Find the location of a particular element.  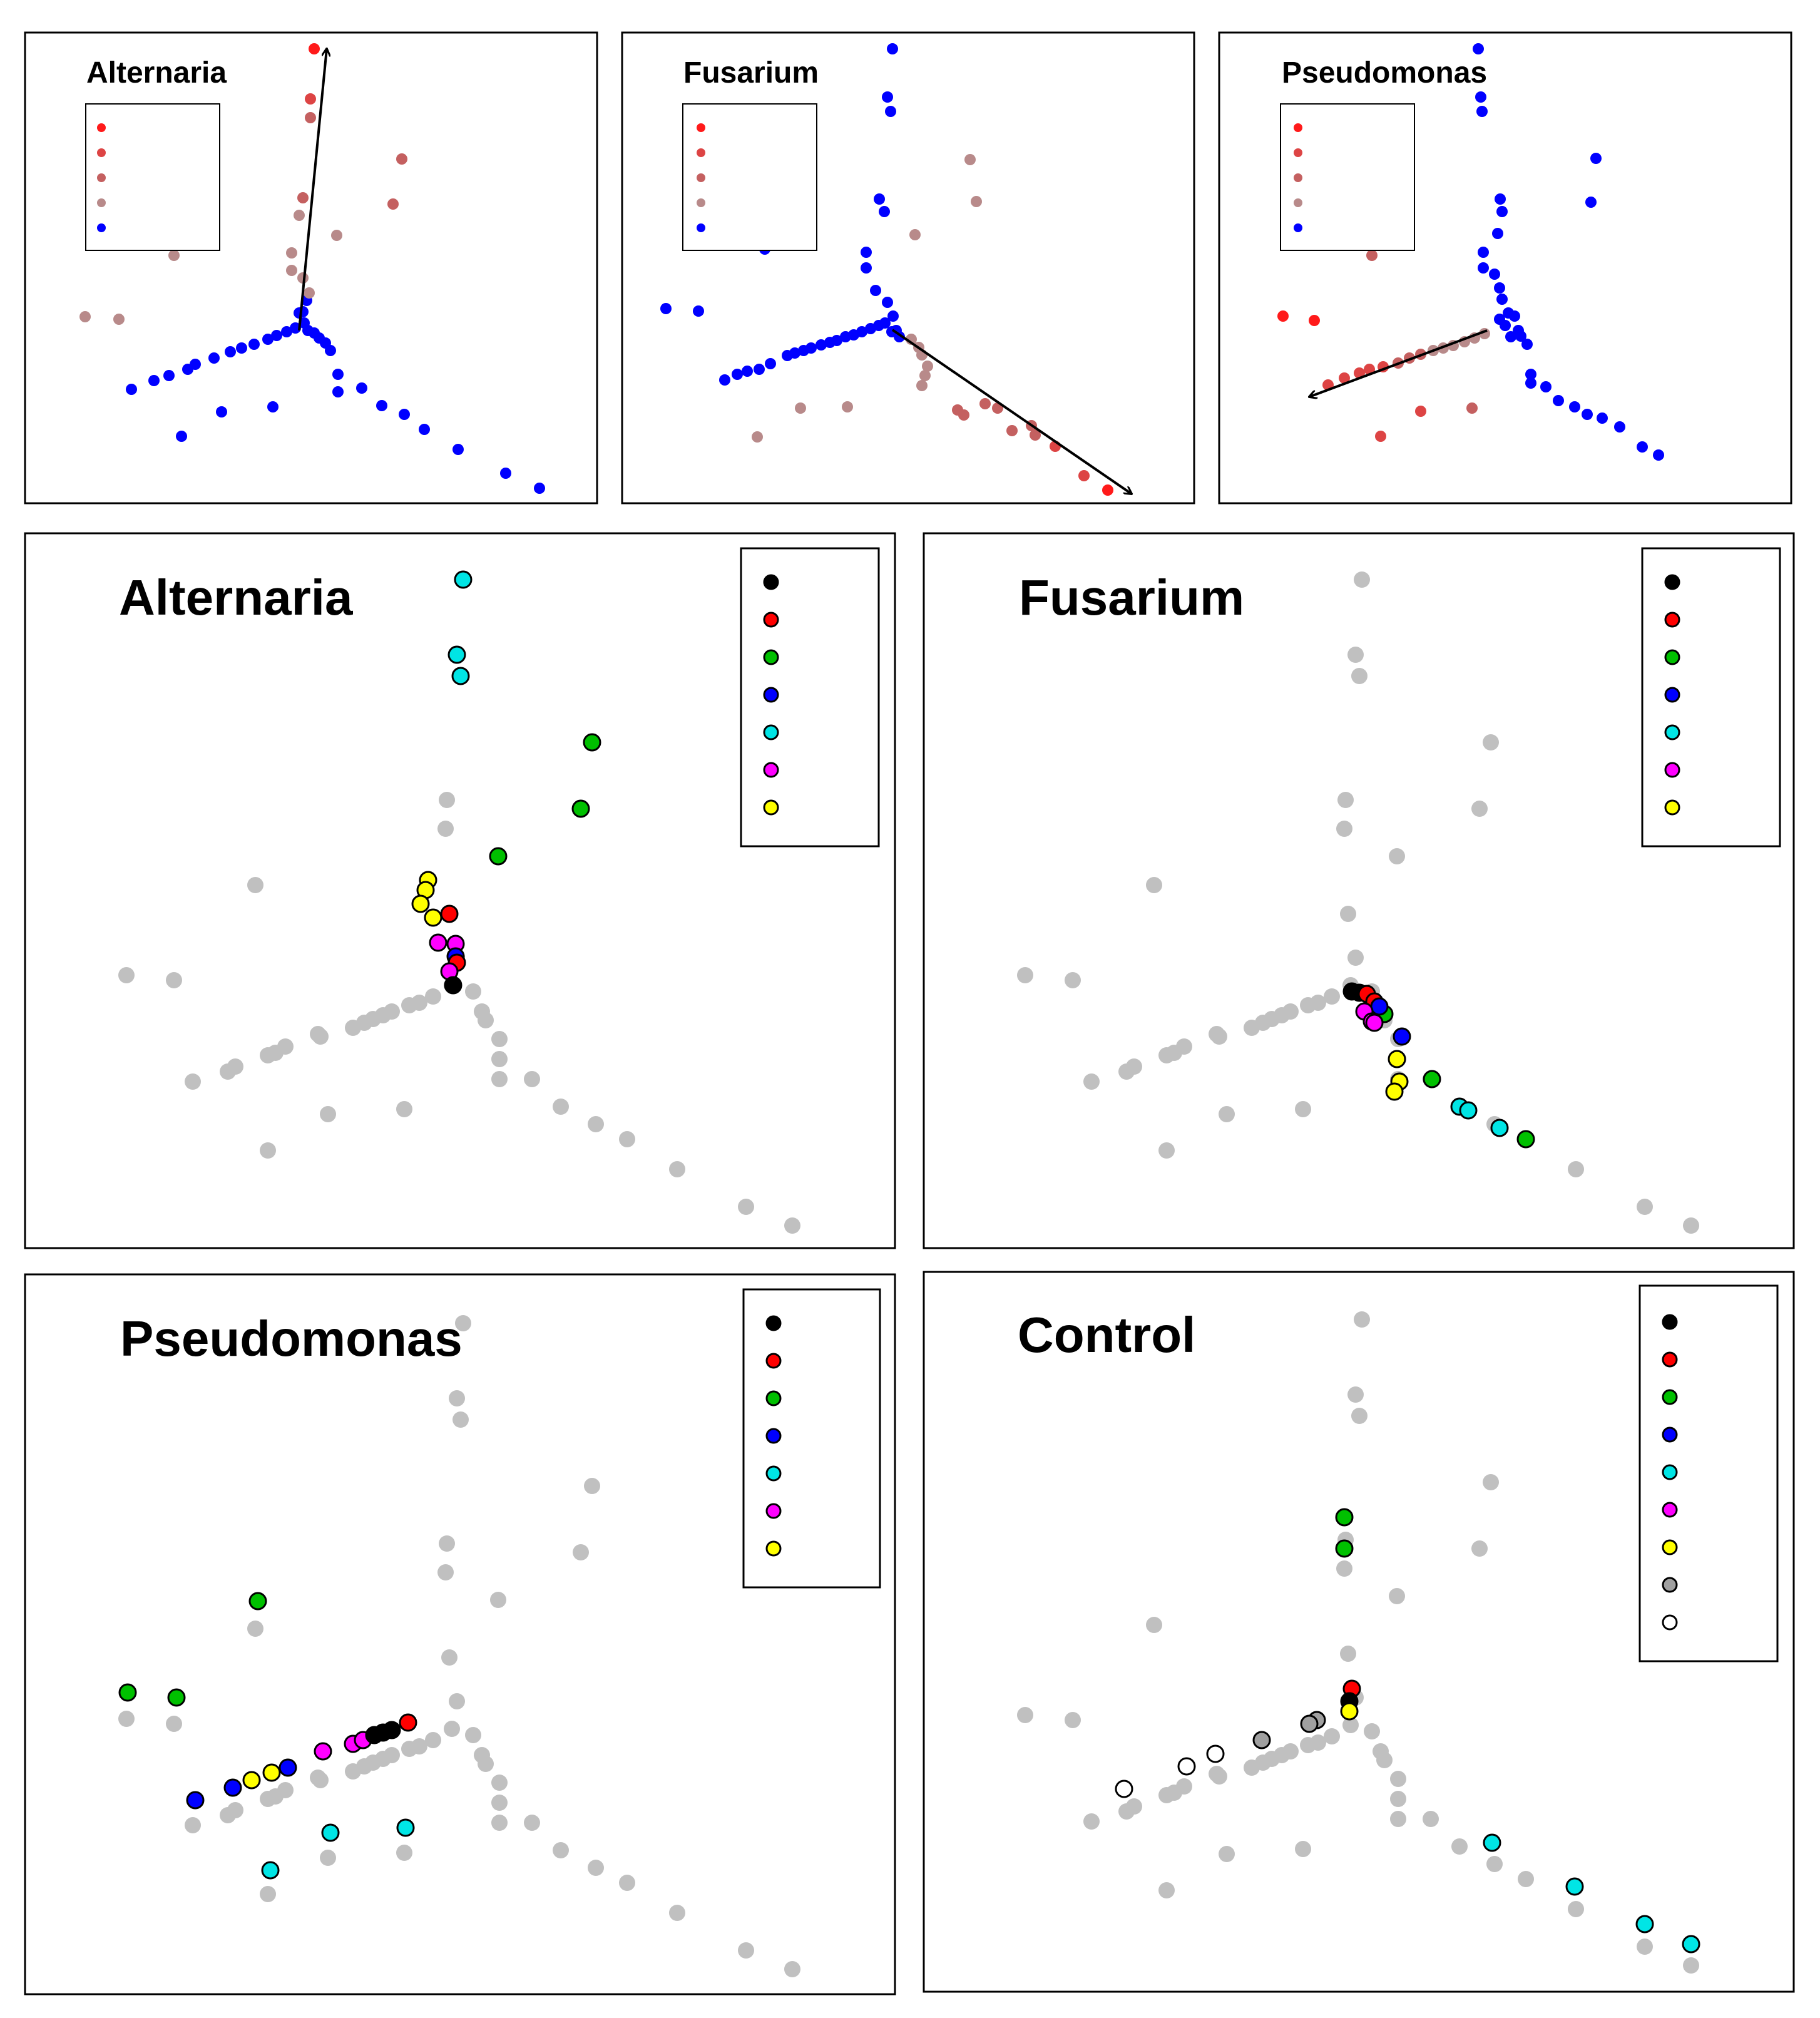

panel-title: Fusarium is located at coordinates (1131, 597).